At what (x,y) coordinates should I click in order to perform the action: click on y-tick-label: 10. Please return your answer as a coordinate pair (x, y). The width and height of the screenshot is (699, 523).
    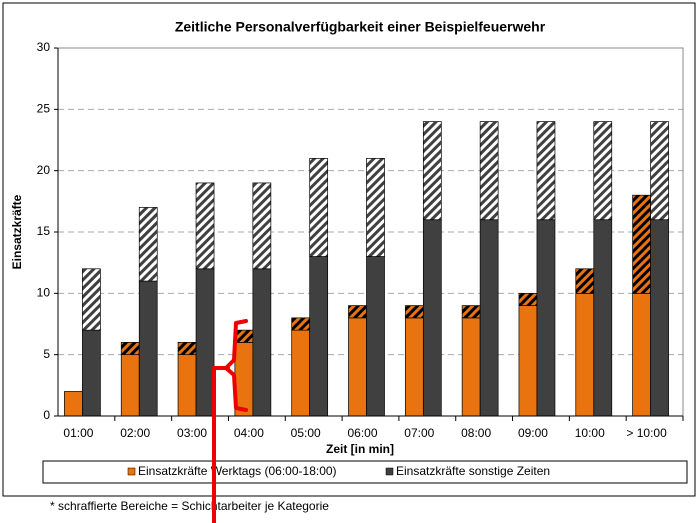
    Looking at the image, I should click on (44, 293).